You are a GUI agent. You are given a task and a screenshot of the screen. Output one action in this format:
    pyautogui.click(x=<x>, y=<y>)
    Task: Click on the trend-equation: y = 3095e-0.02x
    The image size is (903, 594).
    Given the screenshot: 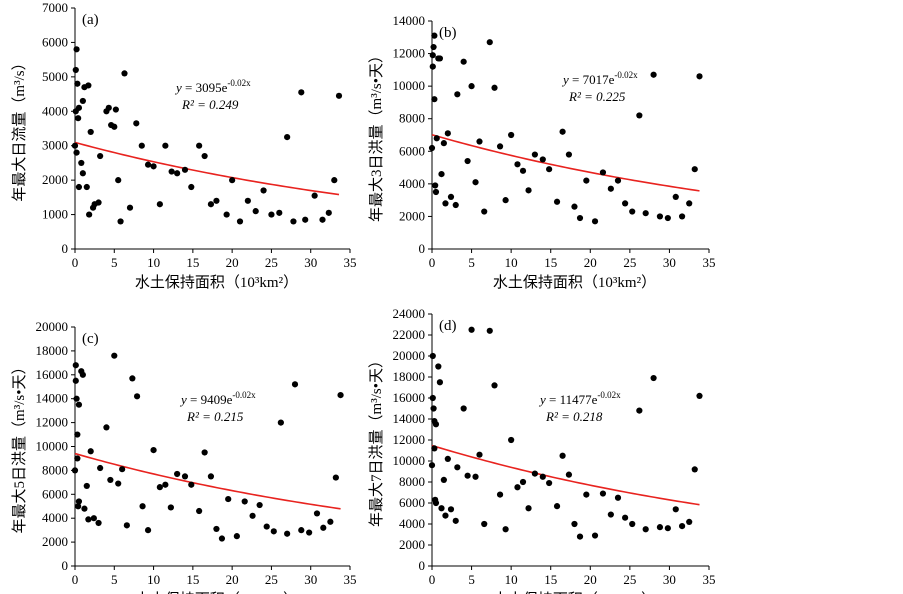 What is the action you would take?
    pyautogui.click(x=212, y=86)
    